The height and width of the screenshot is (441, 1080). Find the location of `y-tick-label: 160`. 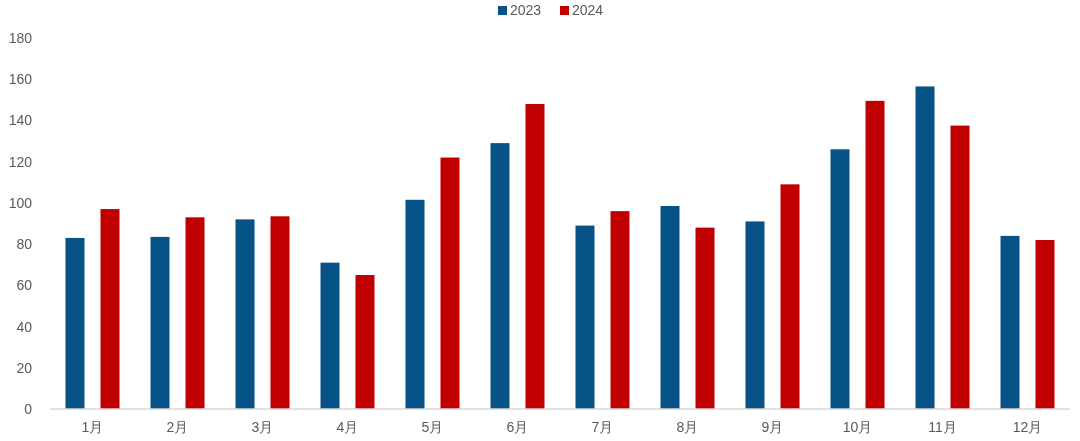

y-tick-label: 160 is located at coordinates (20, 79).